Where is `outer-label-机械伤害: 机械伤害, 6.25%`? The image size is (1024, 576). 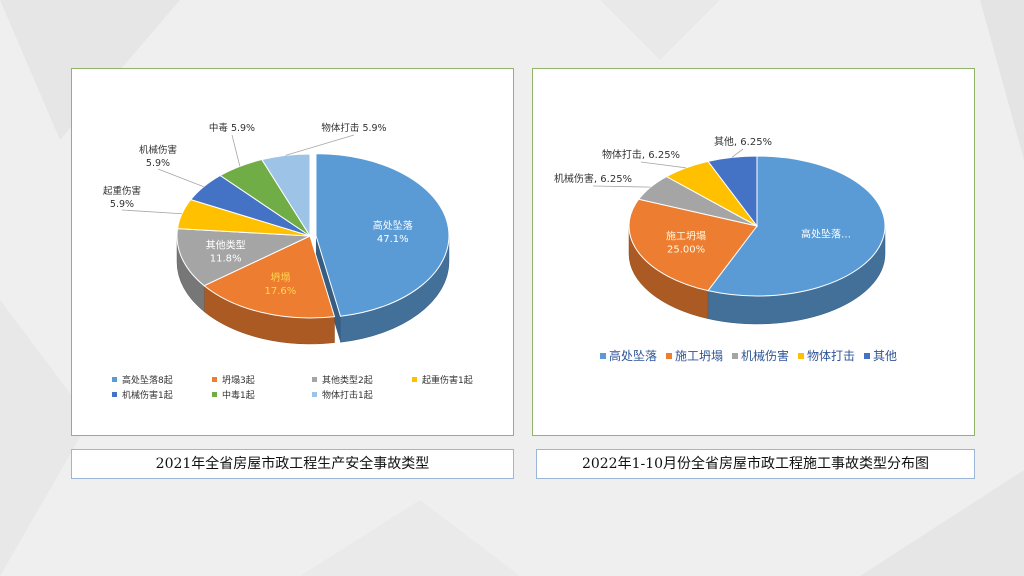
outer-label-机械伤害: 机械伤害, 6.25% is located at coordinates (593, 178).